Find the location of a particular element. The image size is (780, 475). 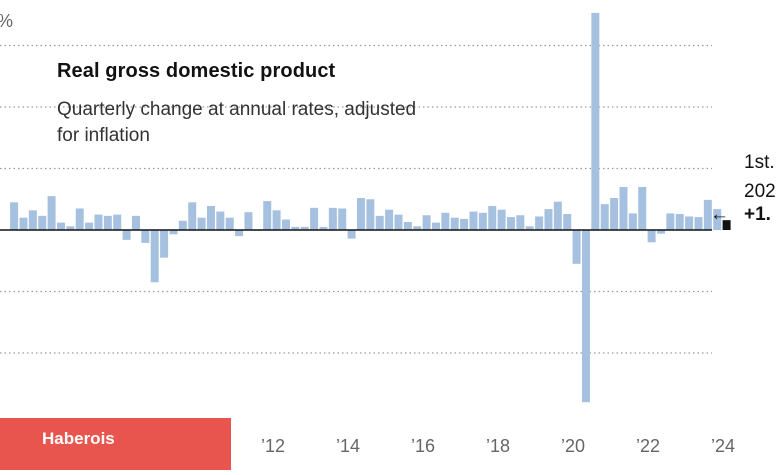

bar-2022Q3 is located at coordinates (670, 222).